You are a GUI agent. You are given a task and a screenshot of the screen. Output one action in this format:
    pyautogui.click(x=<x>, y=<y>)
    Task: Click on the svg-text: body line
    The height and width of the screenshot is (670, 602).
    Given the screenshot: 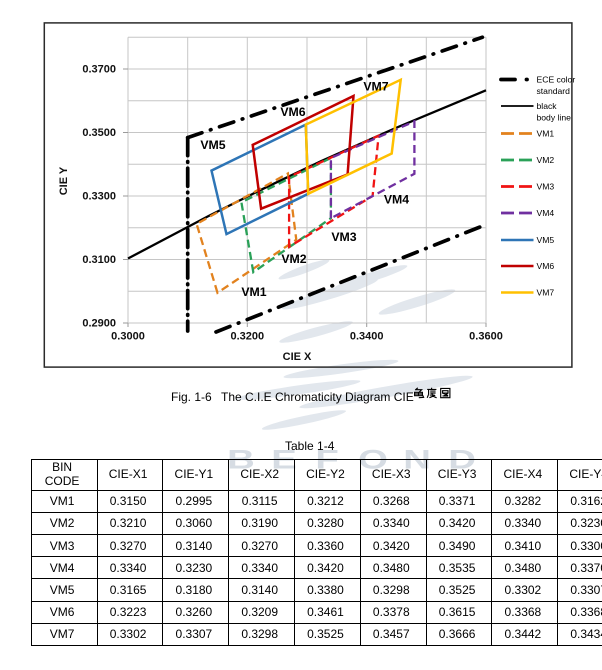 What is the action you would take?
    pyautogui.click(x=554, y=118)
    